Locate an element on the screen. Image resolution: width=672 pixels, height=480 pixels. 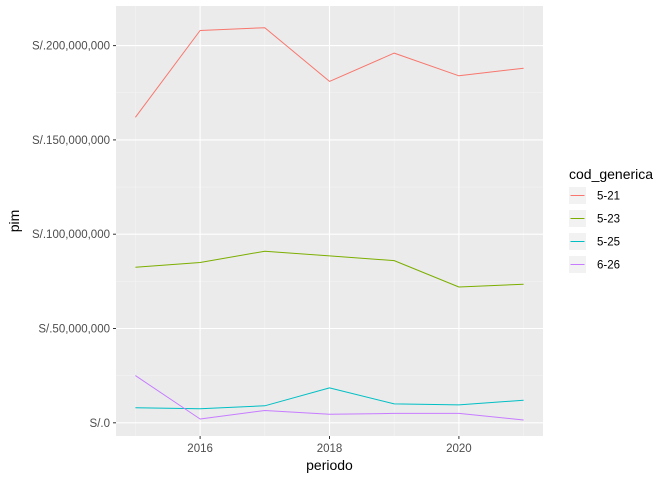
legend-keys: 5-21 5-23 5-25 6-26 is located at coordinates (594, 230).